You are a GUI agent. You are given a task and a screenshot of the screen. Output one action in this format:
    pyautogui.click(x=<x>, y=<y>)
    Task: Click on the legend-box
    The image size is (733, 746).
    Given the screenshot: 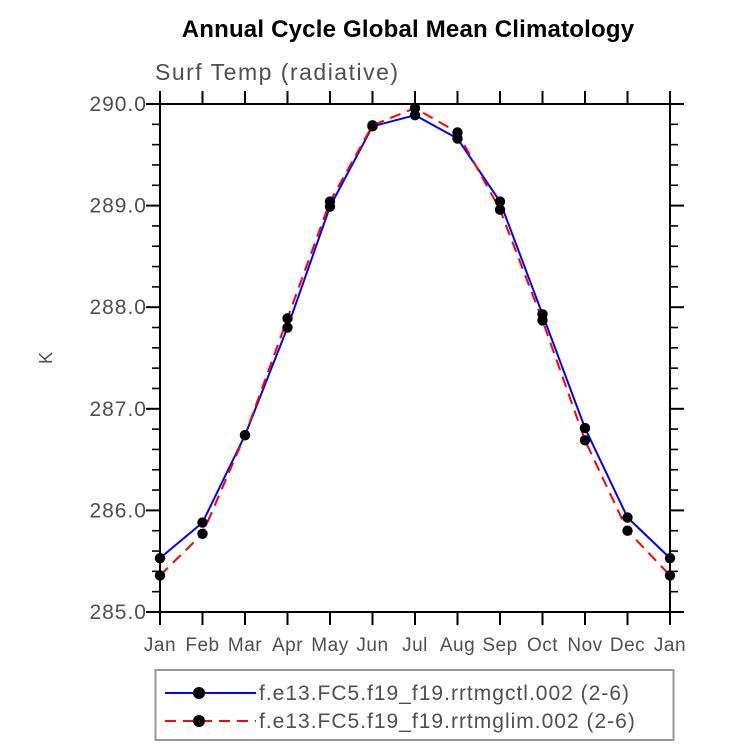 What is the action you would take?
    pyautogui.click(x=414, y=705)
    